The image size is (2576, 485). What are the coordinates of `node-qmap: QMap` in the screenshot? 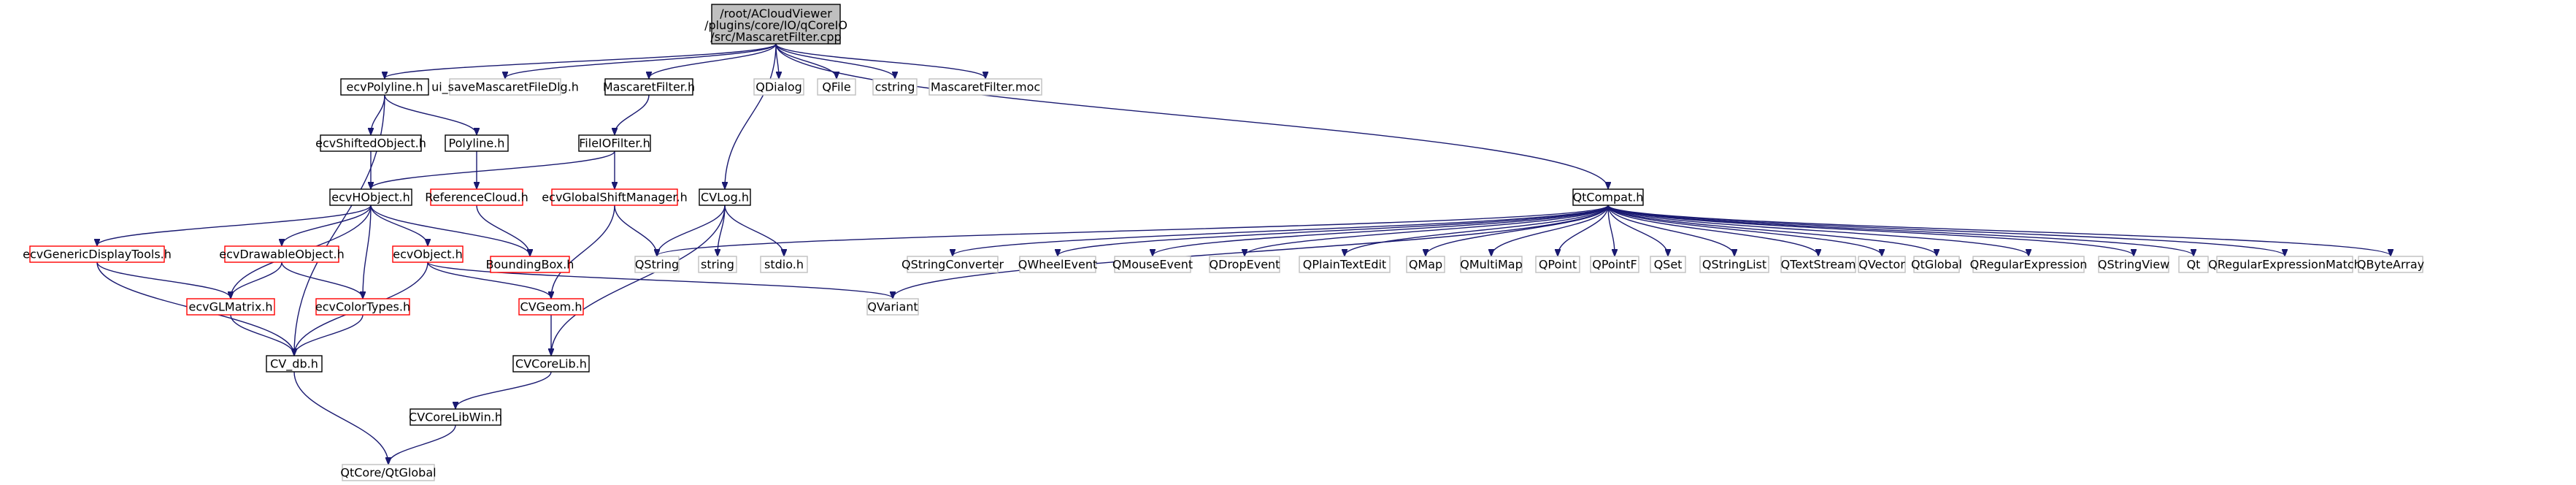 It's located at (1425, 264).